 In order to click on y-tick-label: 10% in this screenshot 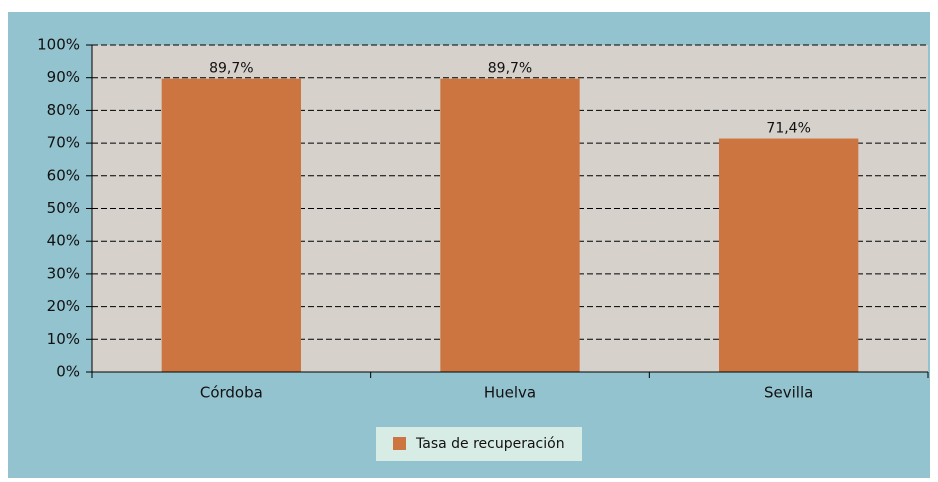, I will do `click(63, 339)`.